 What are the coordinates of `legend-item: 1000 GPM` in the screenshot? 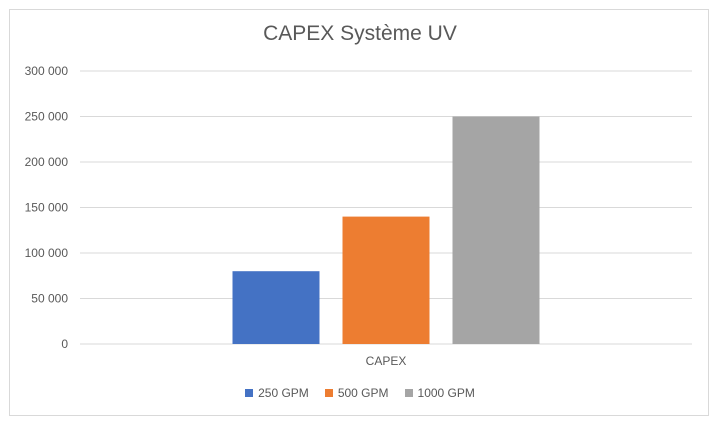 It's located at (439, 393).